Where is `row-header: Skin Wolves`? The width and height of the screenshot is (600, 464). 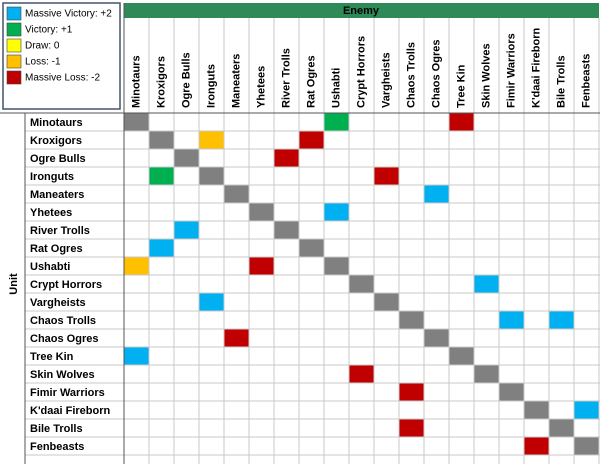 row-header: Skin Wolves is located at coordinates (62, 375).